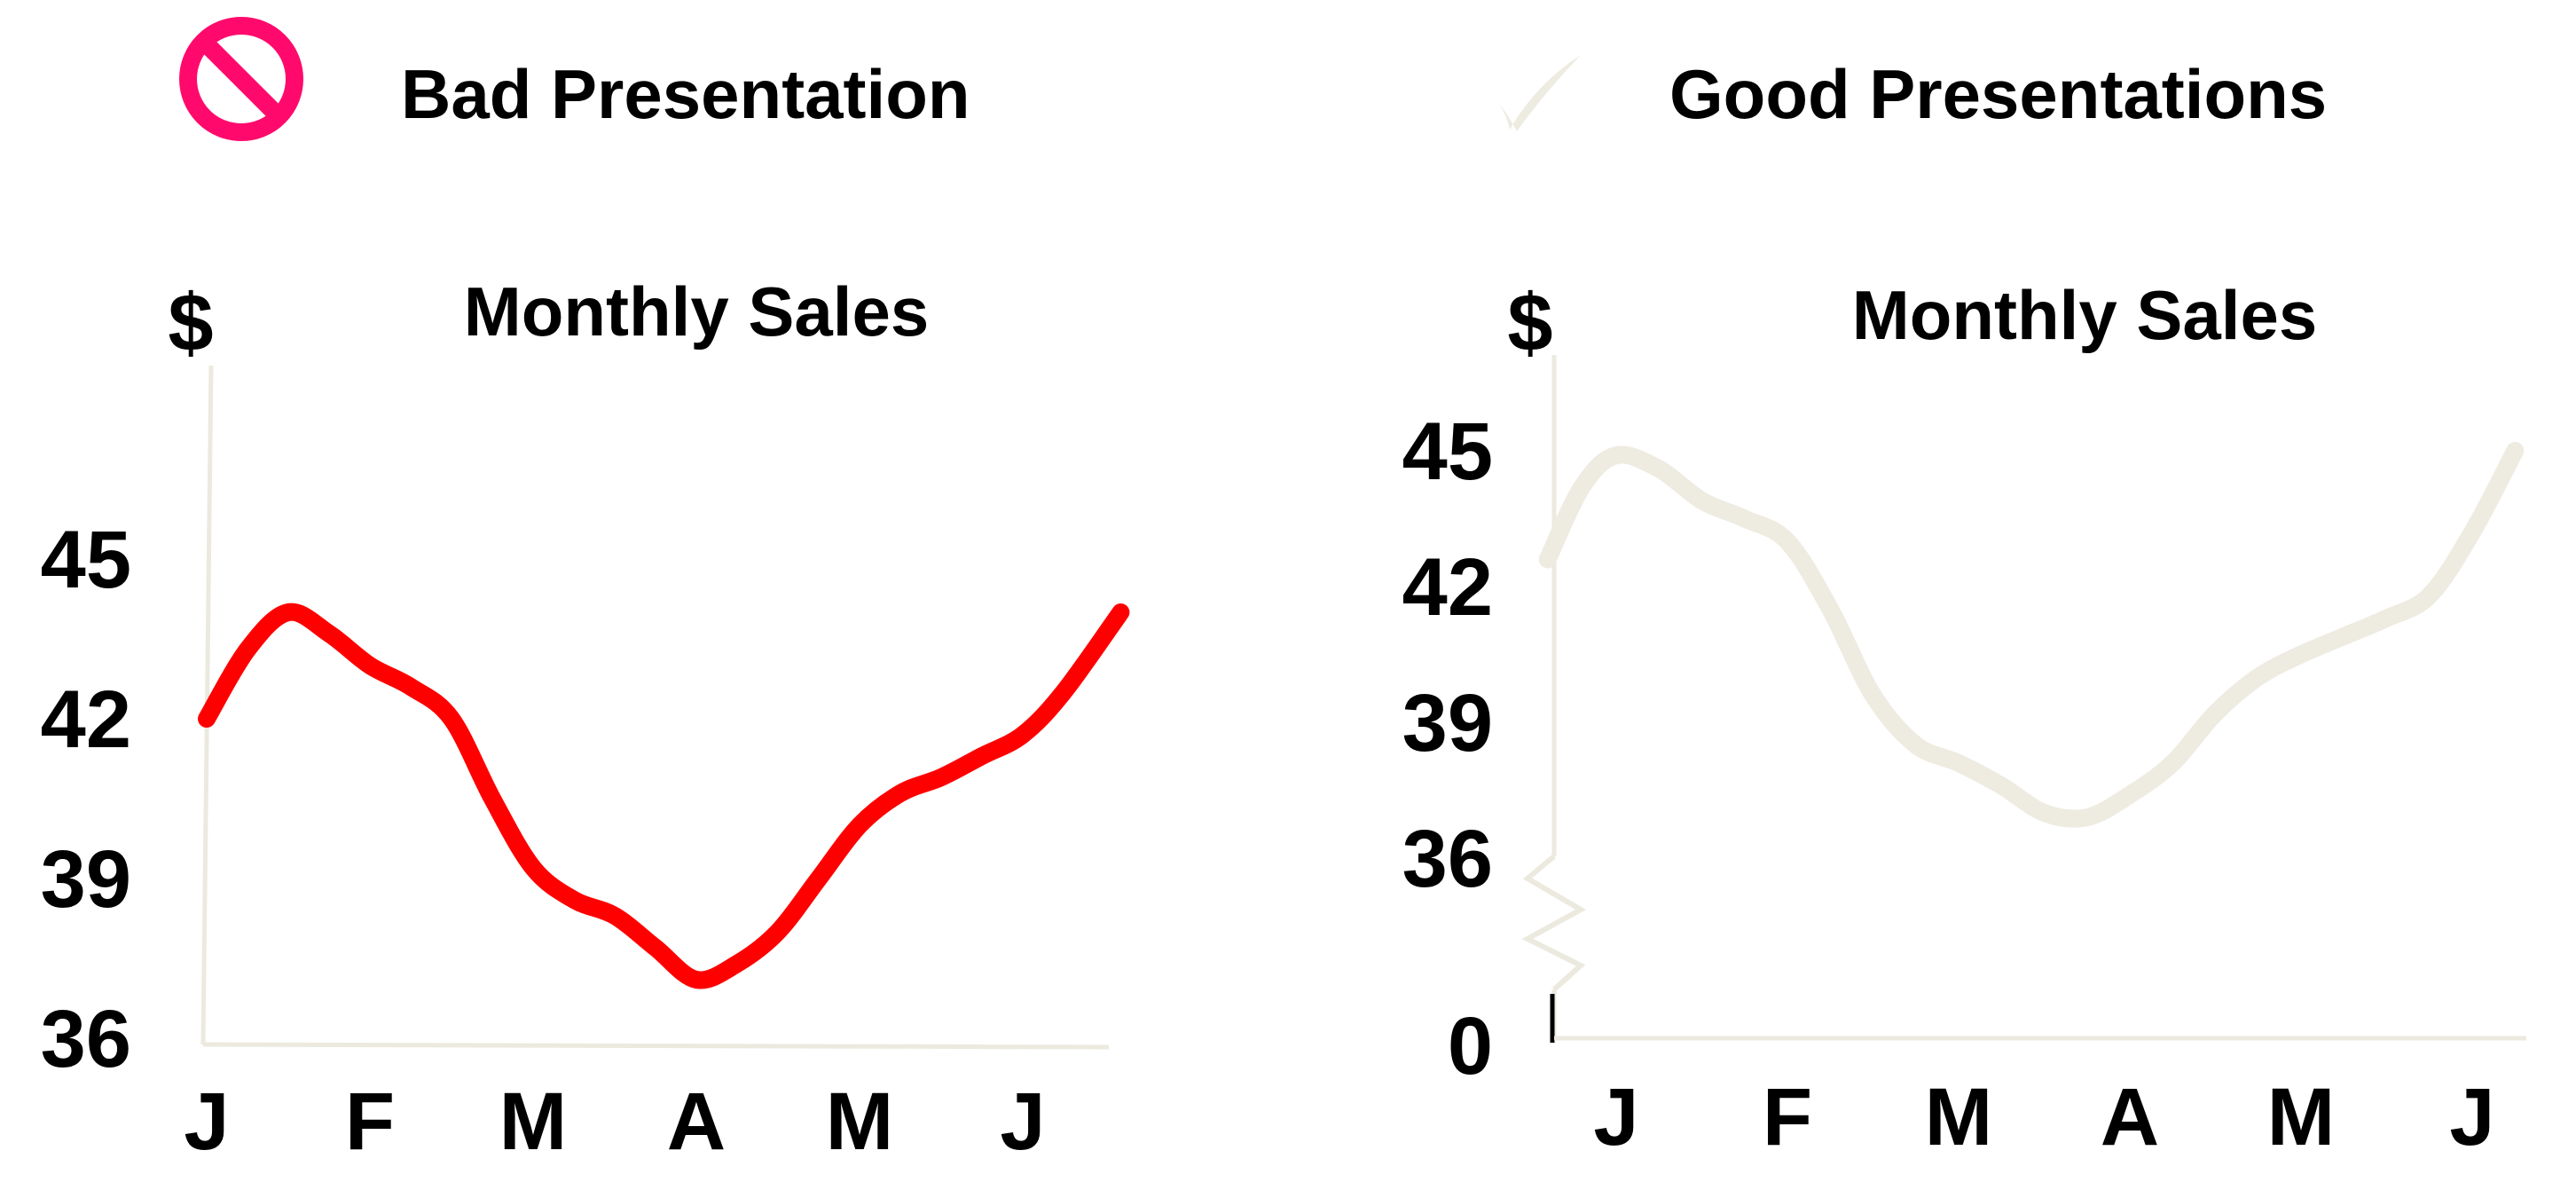 This screenshot has height=1182, width=2576. What do you see at coordinates (1447, 452) in the screenshot?
I see `good-chart-y-tick-label: 45` at bounding box center [1447, 452].